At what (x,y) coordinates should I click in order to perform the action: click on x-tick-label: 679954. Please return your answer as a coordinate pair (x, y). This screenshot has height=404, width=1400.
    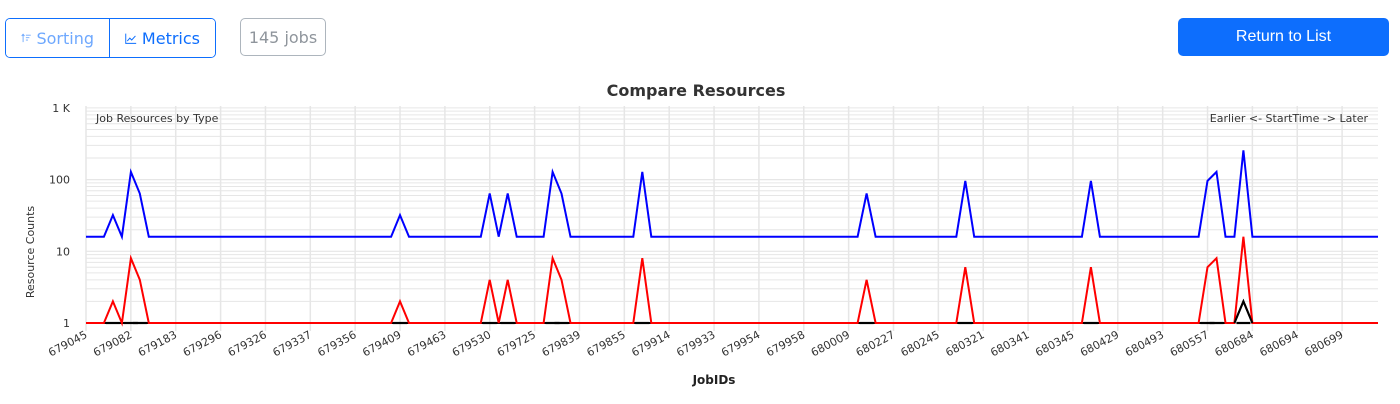
    Looking at the image, I should click on (740, 343).